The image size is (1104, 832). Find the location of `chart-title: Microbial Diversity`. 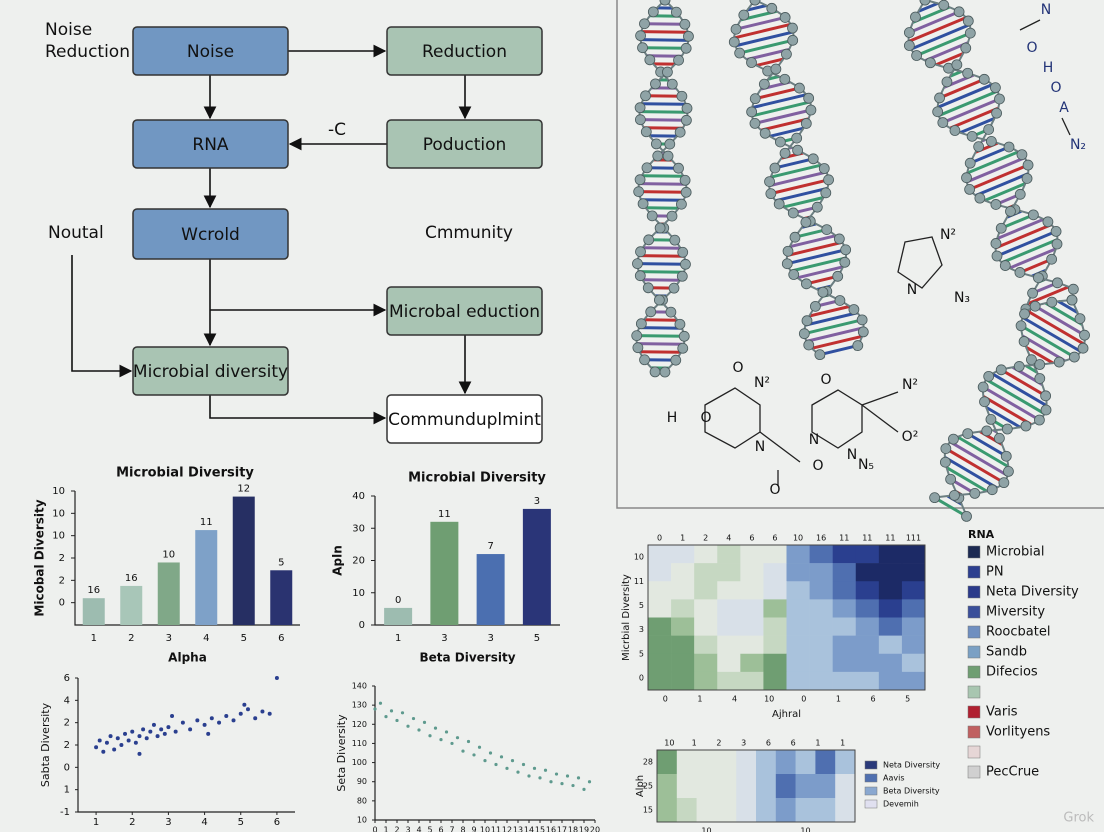

chart-title: Microbial Diversity is located at coordinates (477, 478).